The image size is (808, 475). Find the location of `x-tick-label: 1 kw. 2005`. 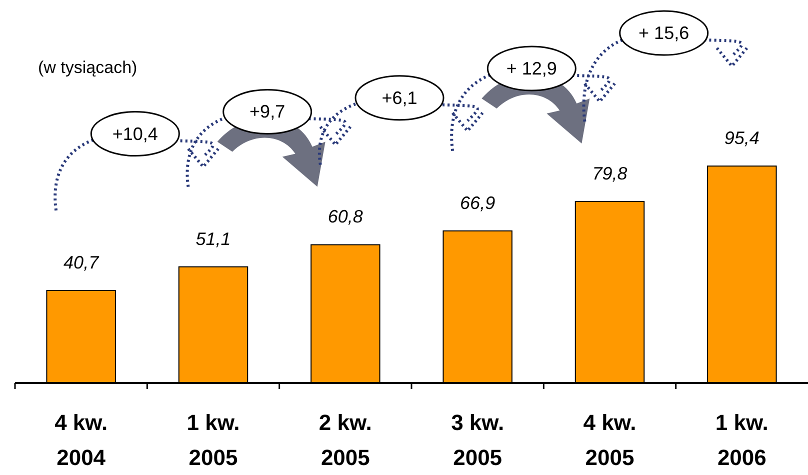

x-tick-label: 1 kw. 2005 is located at coordinates (213, 440).